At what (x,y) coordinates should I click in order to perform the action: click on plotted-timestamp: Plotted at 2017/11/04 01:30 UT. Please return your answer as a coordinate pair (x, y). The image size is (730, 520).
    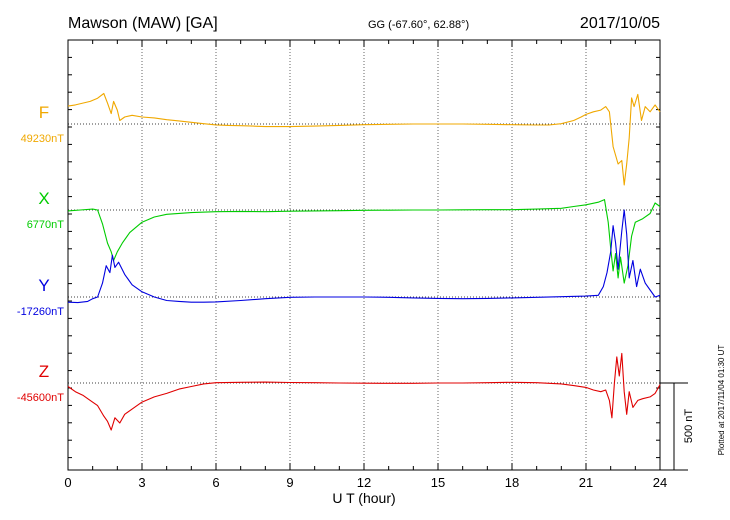
    Looking at the image, I should click on (721, 400).